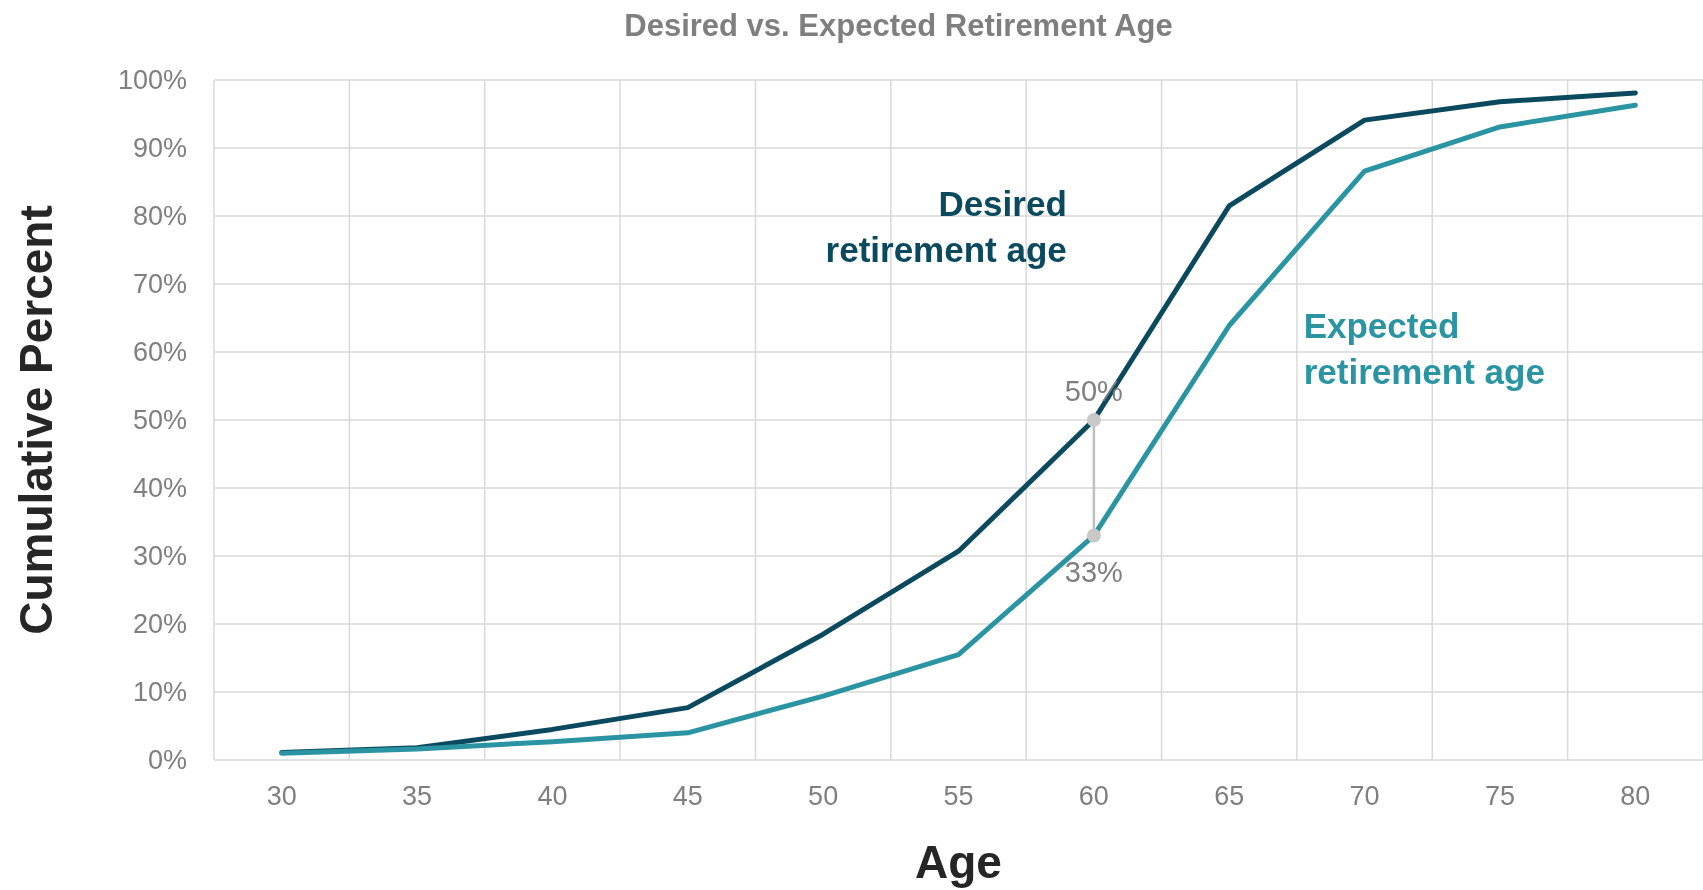  Describe the element at coordinates (159, 352) in the screenshot. I see `y-tick-label: 60%` at that location.